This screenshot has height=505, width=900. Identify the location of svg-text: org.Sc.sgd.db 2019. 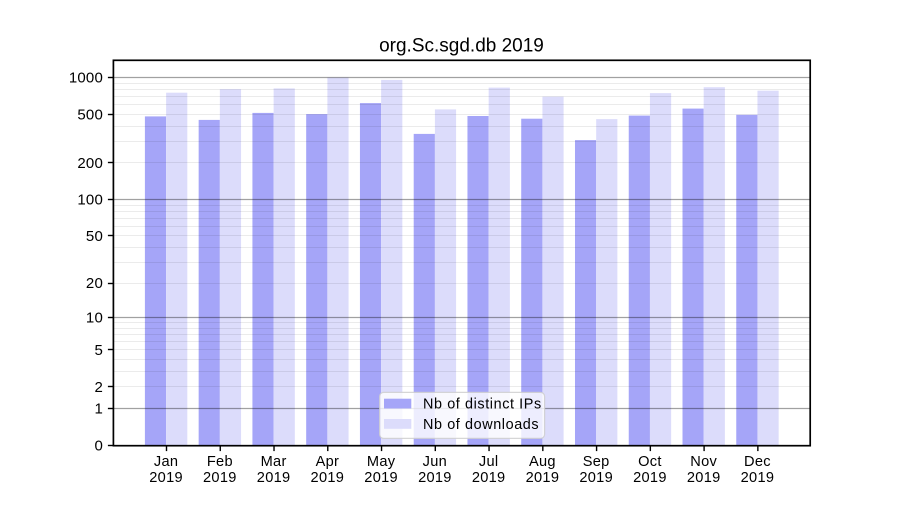
(461, 46).